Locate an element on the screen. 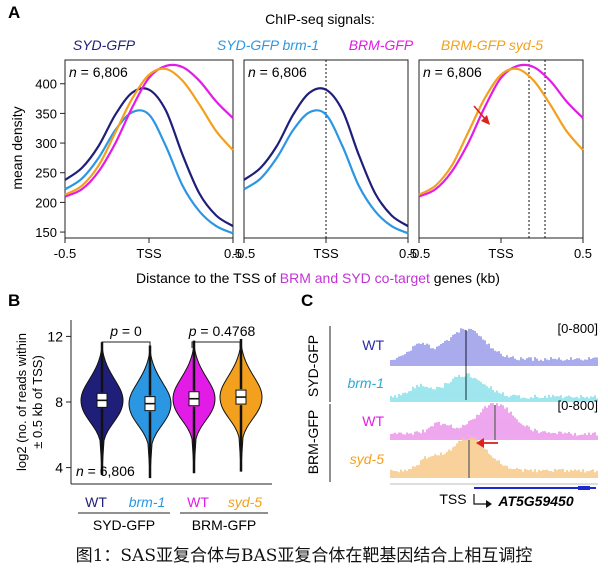 The image size is (608, 569). legend-brm-gfp-syd5: BRM-GFP syd-5 is located at coordinates (492, 45).